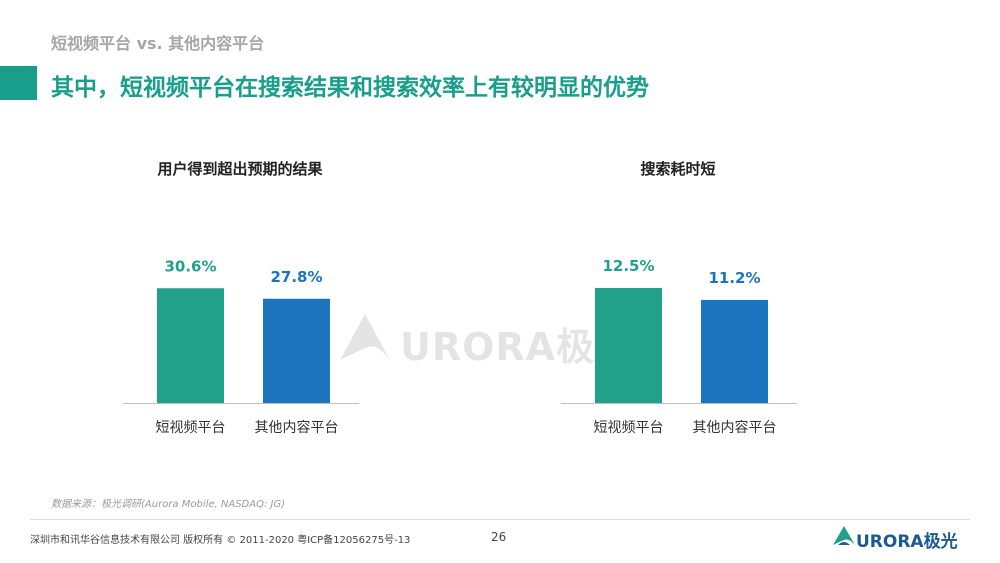 The width and height of the screenshot is (1000, 563). I want to click on chart-user-expectations: 用户得到超出预期的结果 30.6% 短视频平台 27.8% 其他内容平台, so click(240, 300).